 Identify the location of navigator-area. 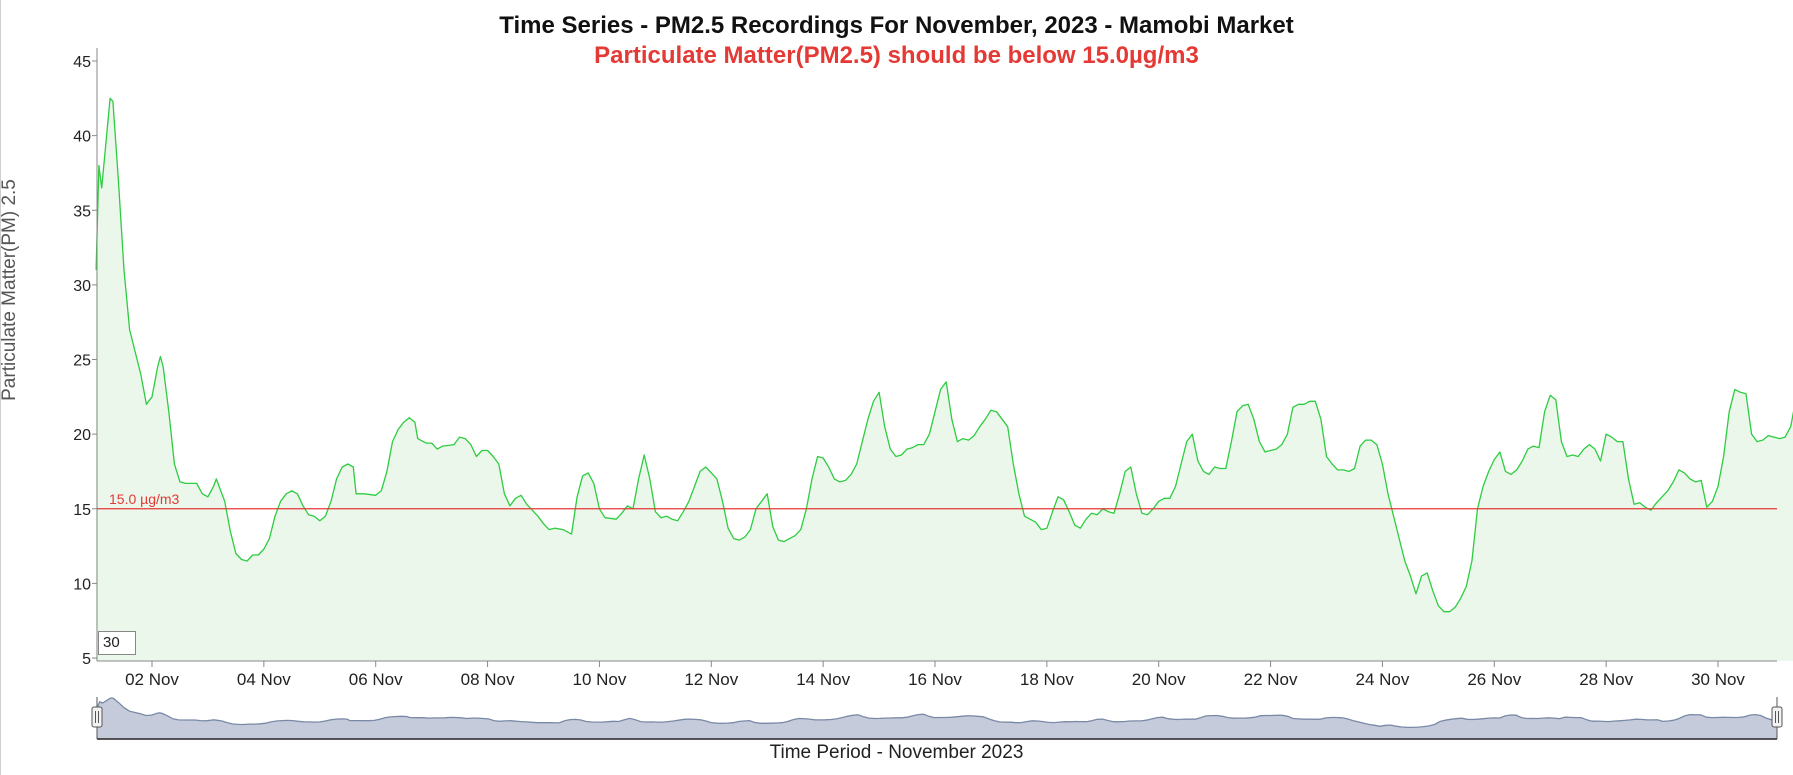
(937, 718).